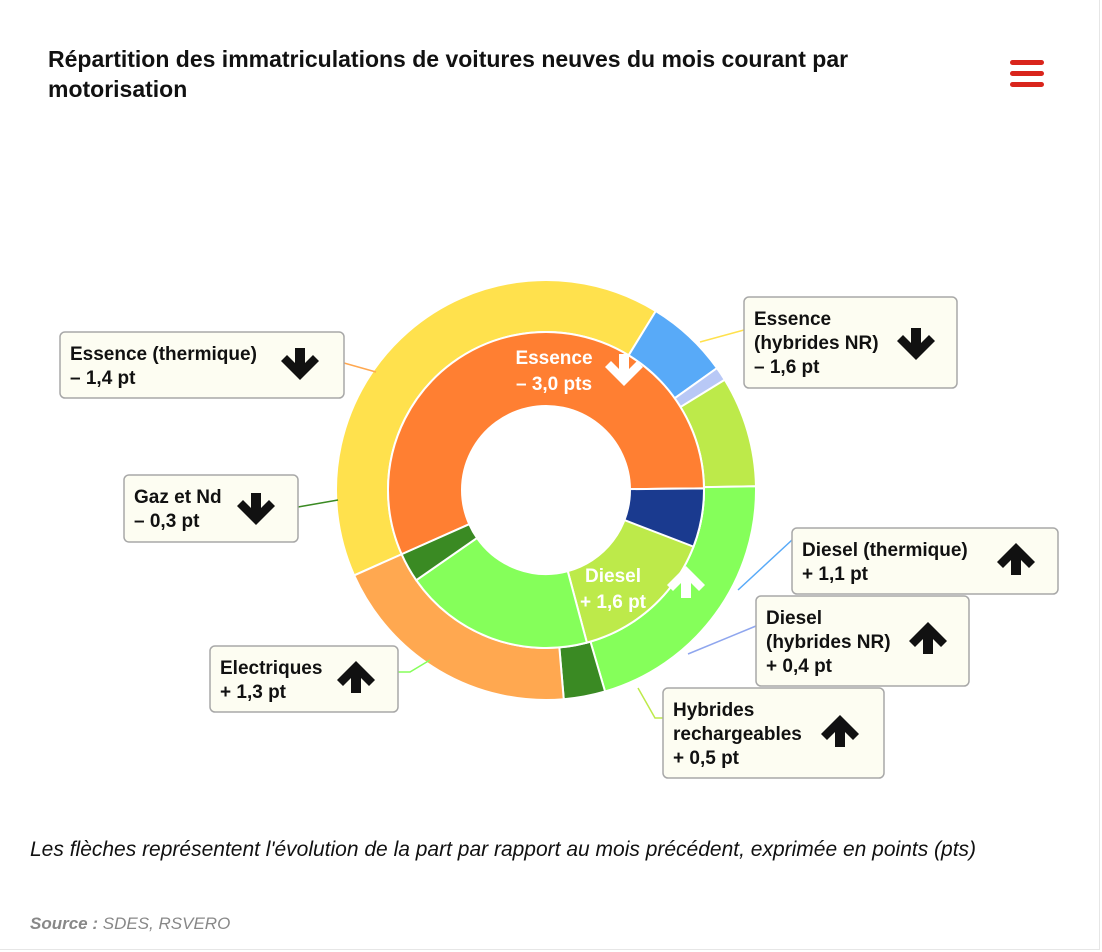 The height and width of the screenshot is (952, 1102). What do you see at coordinates (271, 668) in the screenshot?
I see `callout-electriques-line-1: Electriques` at bounding box center [271, 668].